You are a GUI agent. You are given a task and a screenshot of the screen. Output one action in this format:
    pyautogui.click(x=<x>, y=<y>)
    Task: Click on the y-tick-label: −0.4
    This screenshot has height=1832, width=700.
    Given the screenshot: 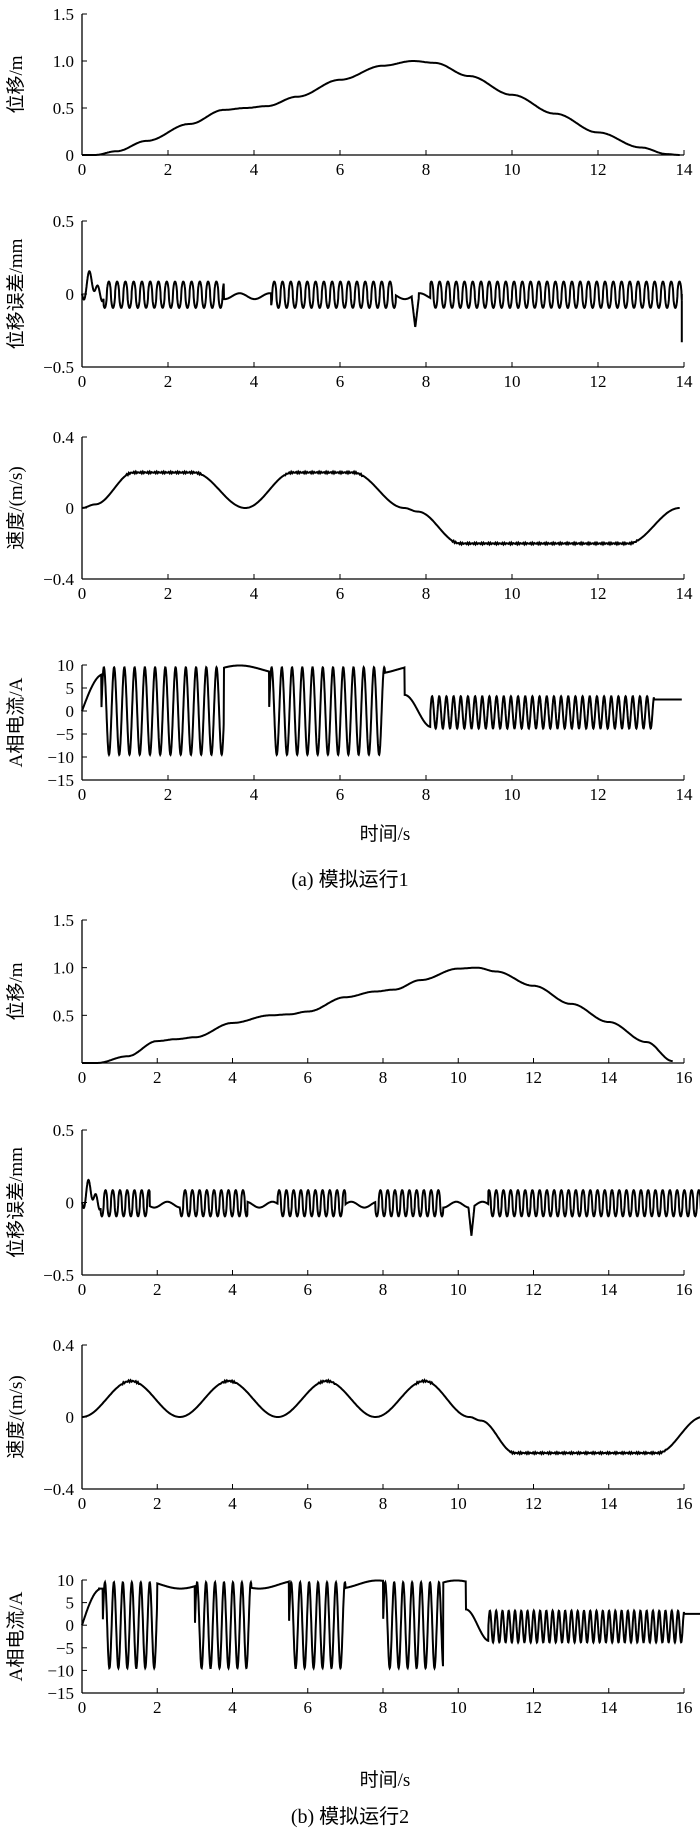 What is the action you would take?
    pyautogui.click(x=58, y=579)
    